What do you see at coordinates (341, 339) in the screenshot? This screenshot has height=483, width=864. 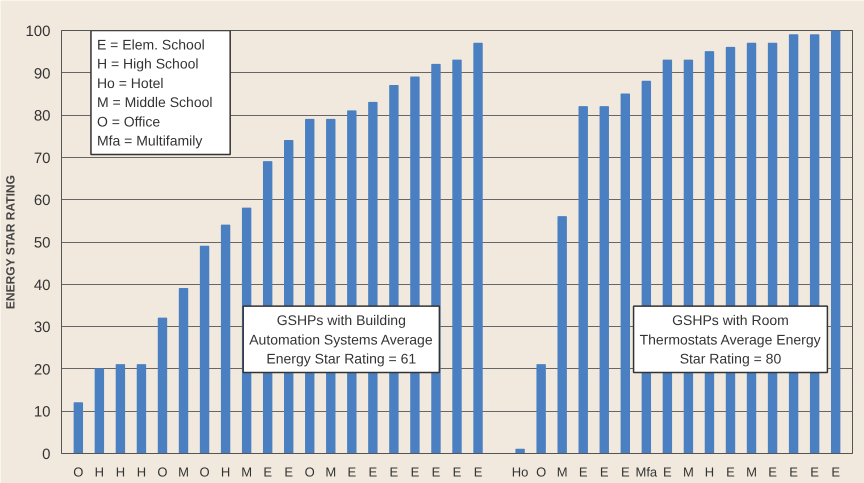 I see `annotation: GSHPs with Building Automation Systems Average Energy Star Rating = 61` at bounding box center [341, 339].